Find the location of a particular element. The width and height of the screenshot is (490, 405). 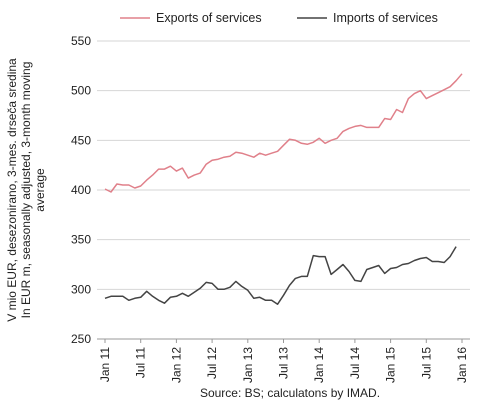

x-tick-label: Jul 12 is located at coordinates (212, 363).